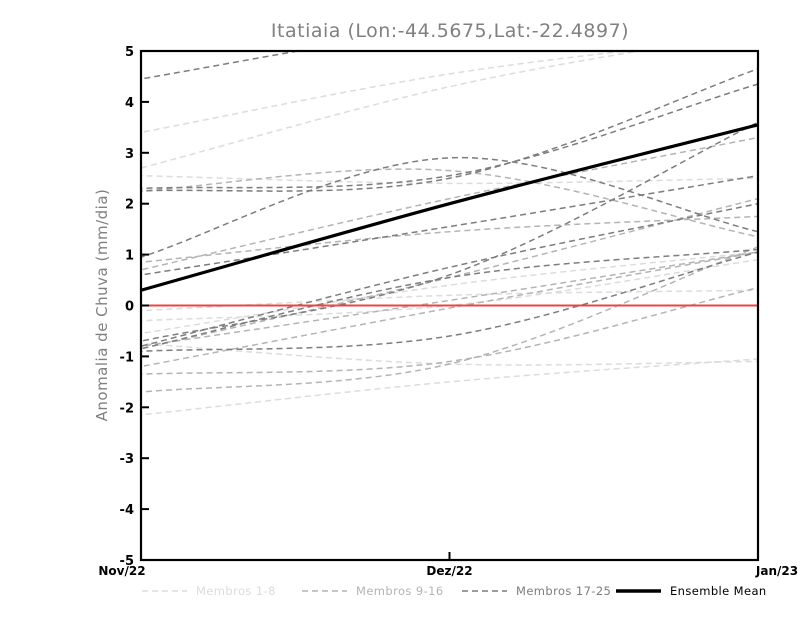 This screenshot has width=800, height=618. What do you see at coordinates (776, 571) in the screenshot?
I see `x-tick-label: Jan/23` at bounding box center [776, 571].